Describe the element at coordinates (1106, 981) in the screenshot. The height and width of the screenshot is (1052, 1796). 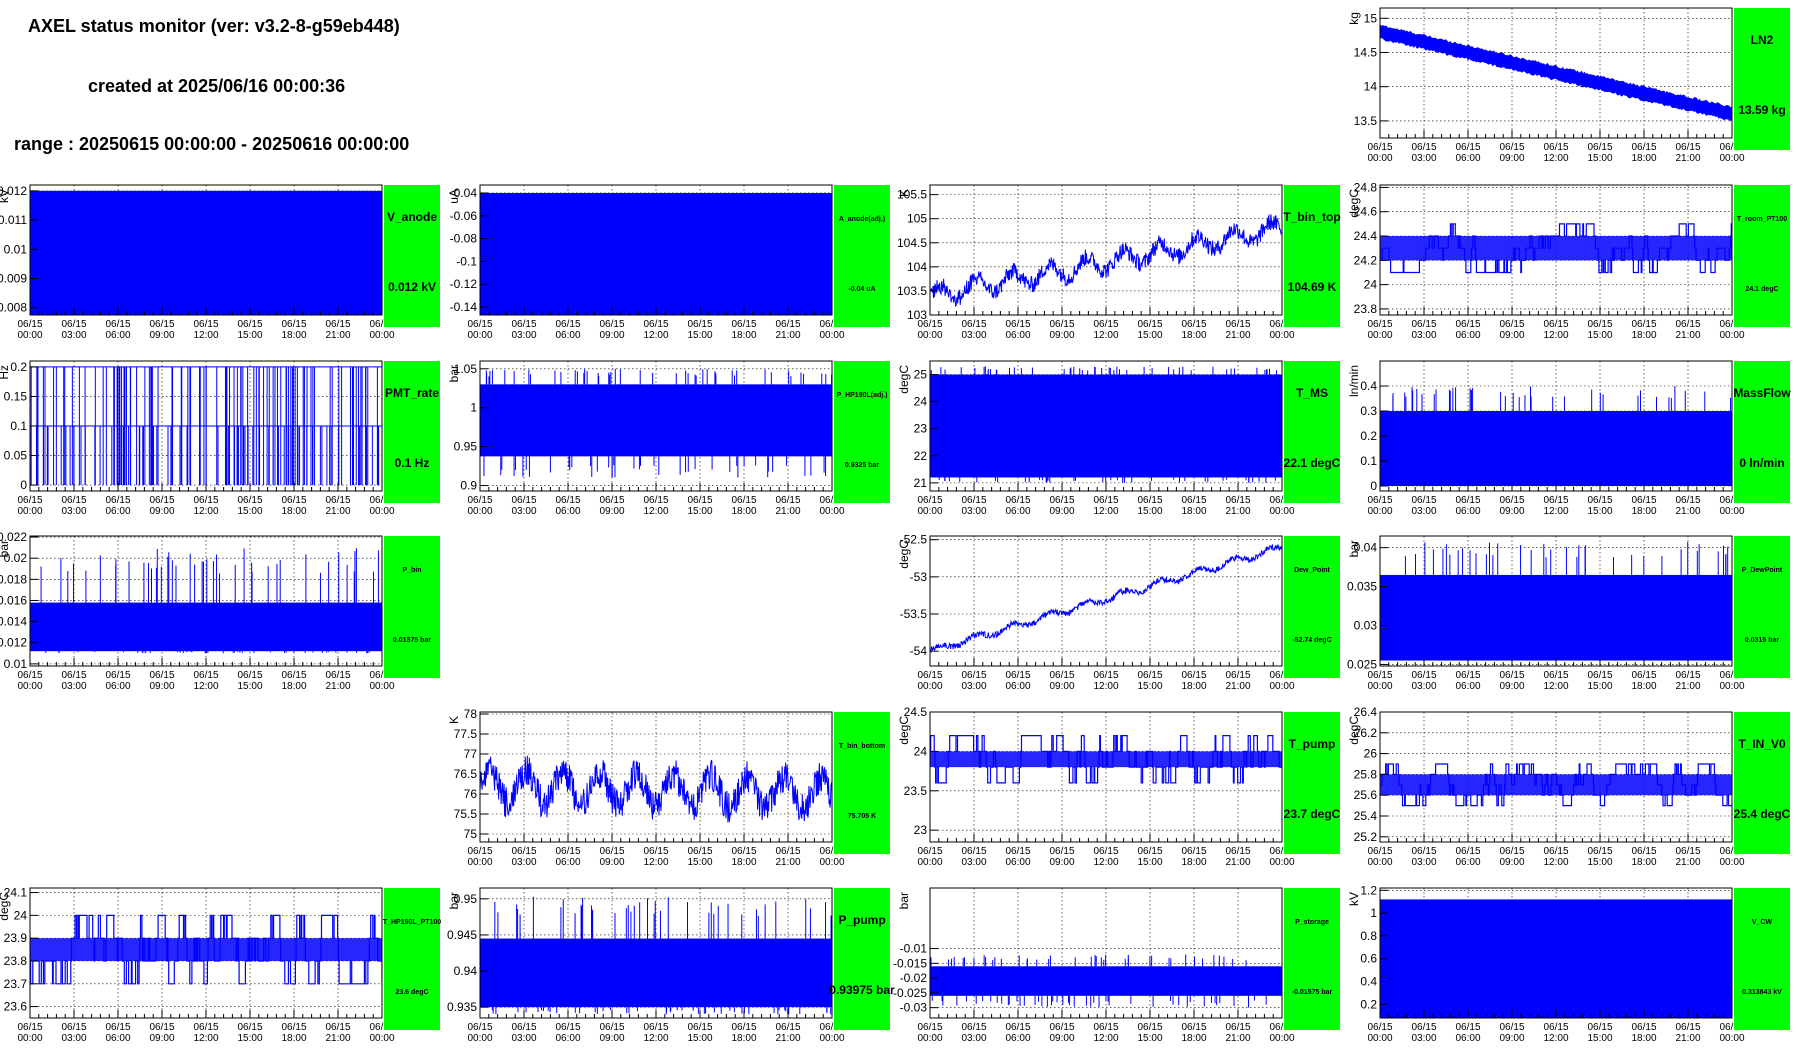
I see `series-P_storage` at that location.